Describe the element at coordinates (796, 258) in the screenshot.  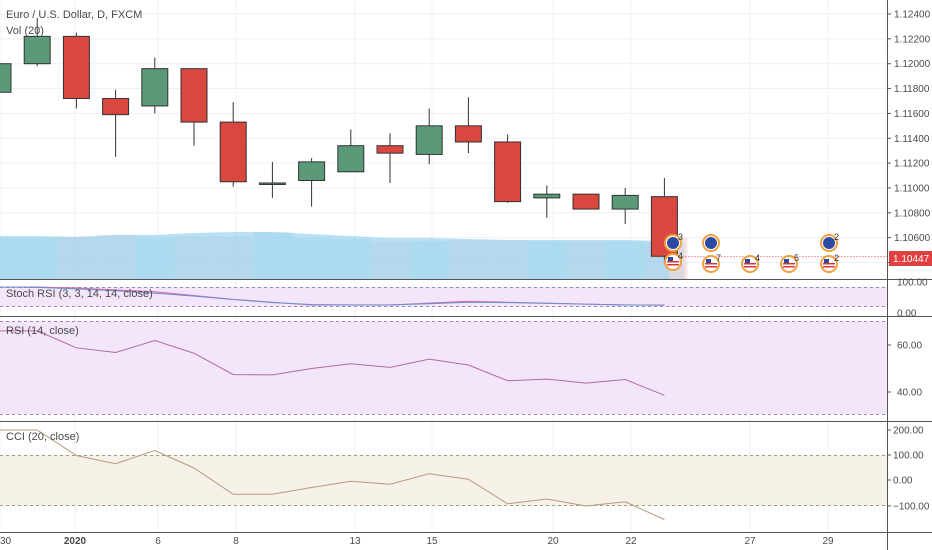
I see `badge-count: 5` at that location.